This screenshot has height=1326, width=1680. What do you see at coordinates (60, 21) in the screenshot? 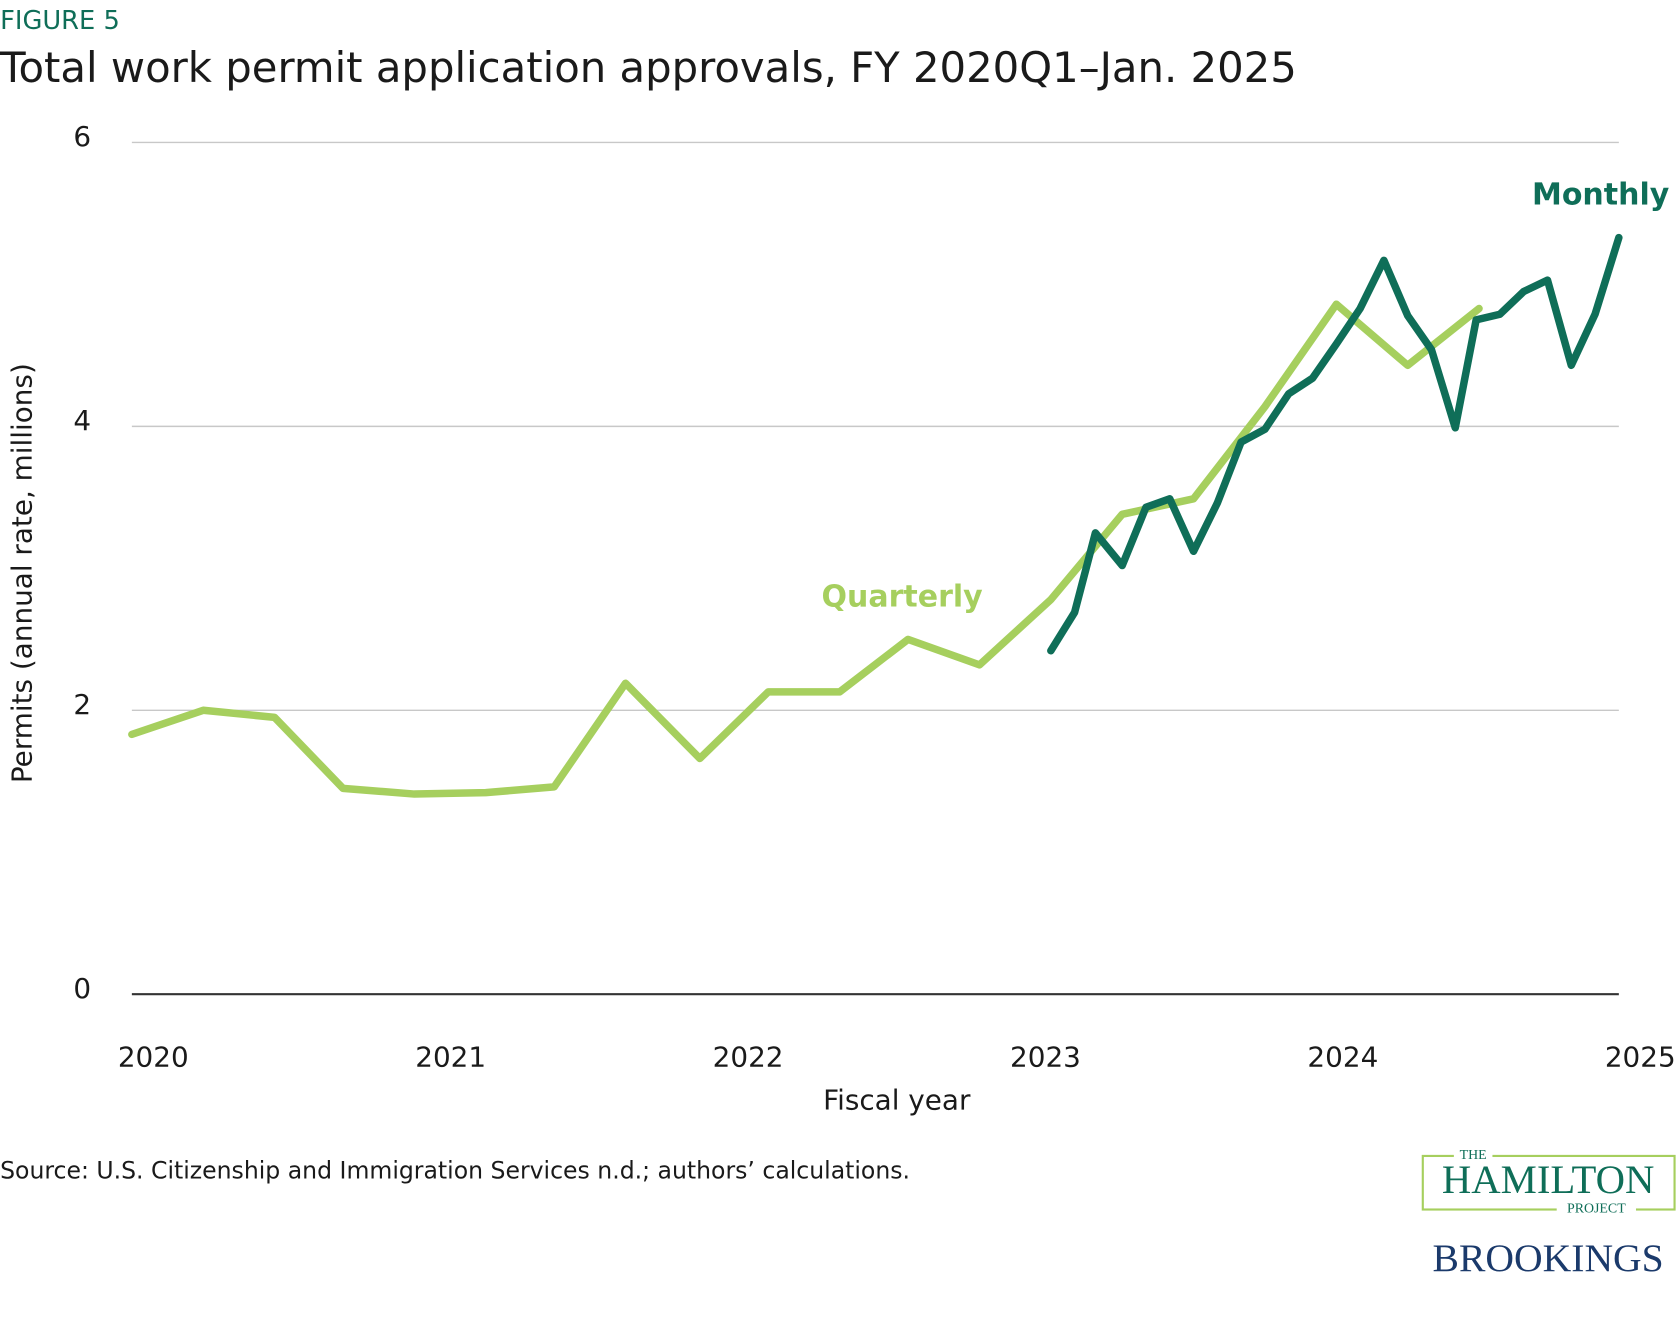
I see `figure-label: FIGURE 5` at bounding box center [60, 21].